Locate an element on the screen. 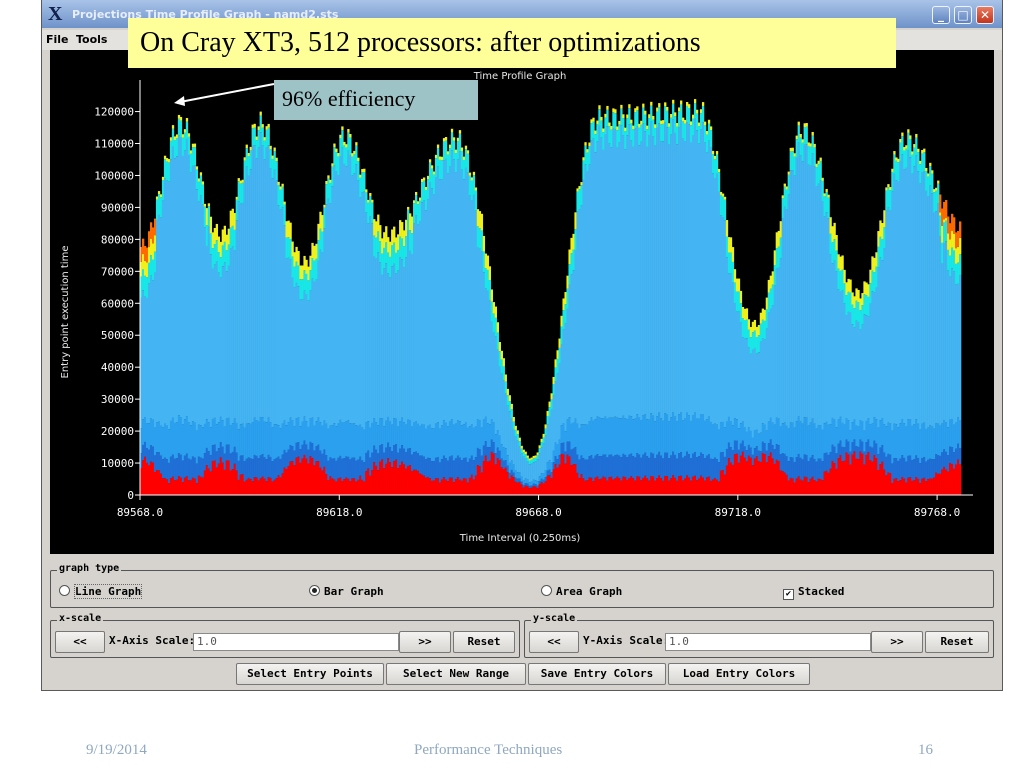  y-tick-label: 100000 is located at coordinates (114, 175).